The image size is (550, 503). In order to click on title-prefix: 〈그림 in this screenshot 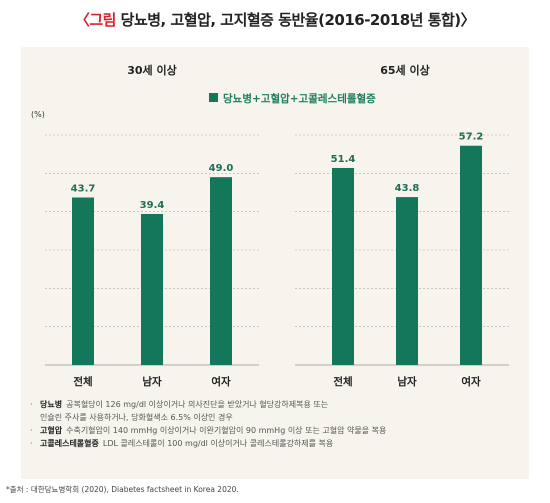, I will do `click(95, 20)`.